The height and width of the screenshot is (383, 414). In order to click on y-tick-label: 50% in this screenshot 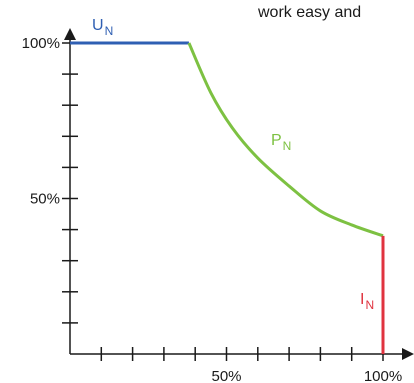, I will do `click(45, 199)`.